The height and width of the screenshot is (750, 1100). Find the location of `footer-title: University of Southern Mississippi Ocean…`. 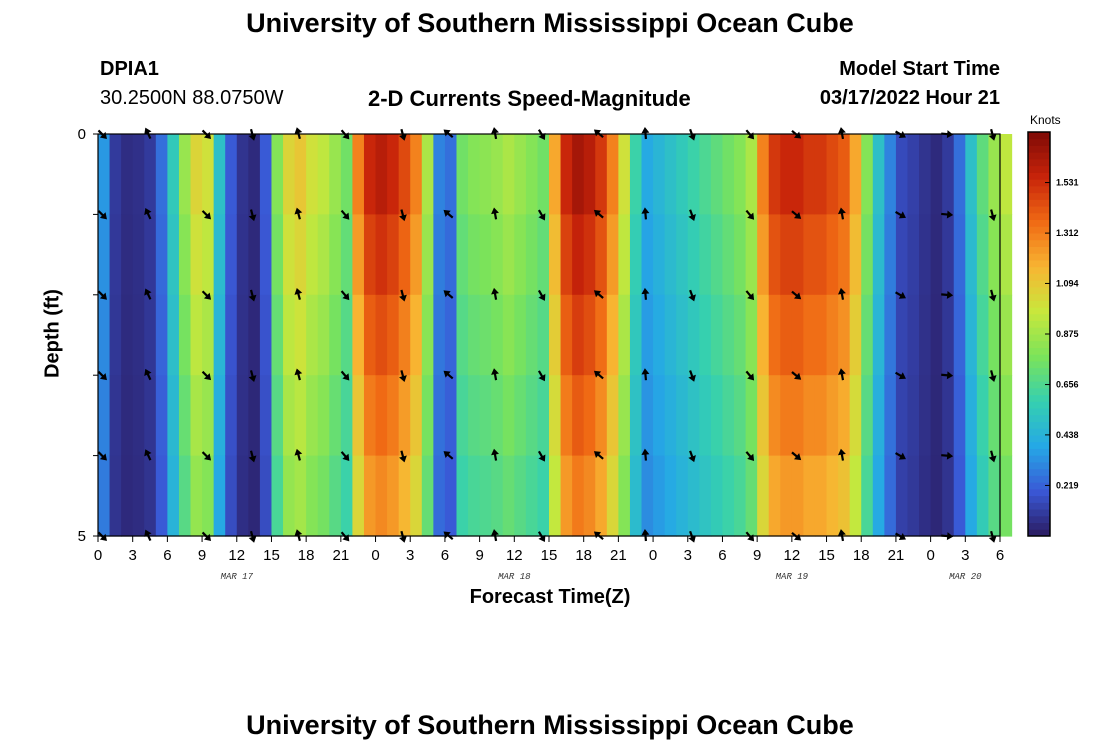

footer-title: University of Southern Mississippi Ocean… is located at coordinates (550, 725).